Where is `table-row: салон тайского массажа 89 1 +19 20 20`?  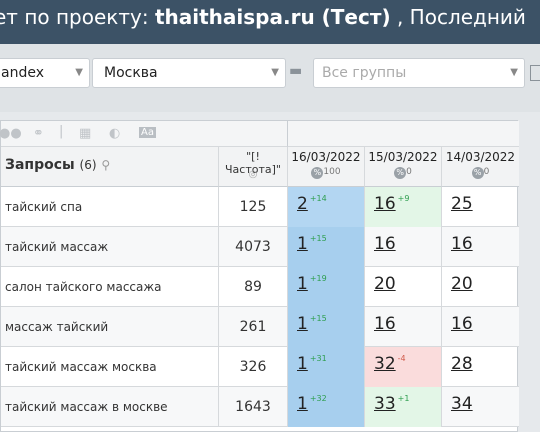 table-row: салон тайского массажа 89 1 +19 20 20 is located at coordinates (260, 287).